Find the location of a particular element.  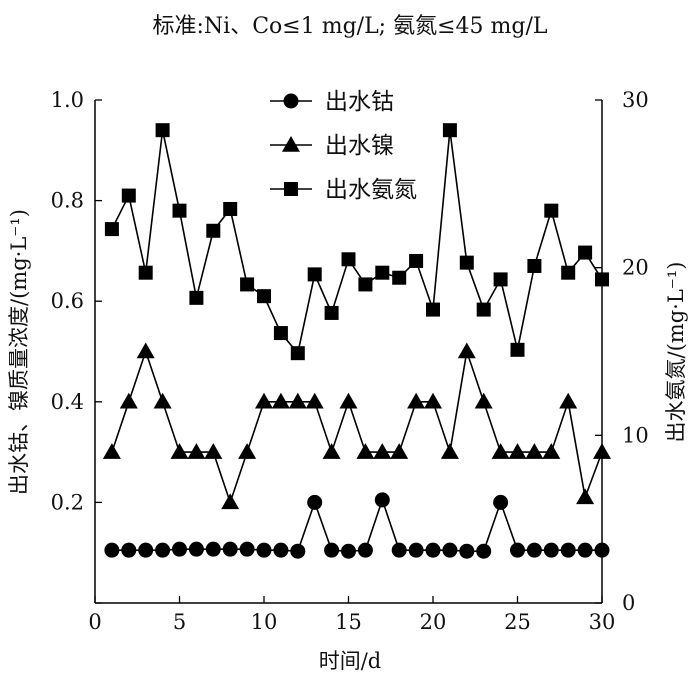

legend-label: 出水镍 is located at coordinates (359, 146).